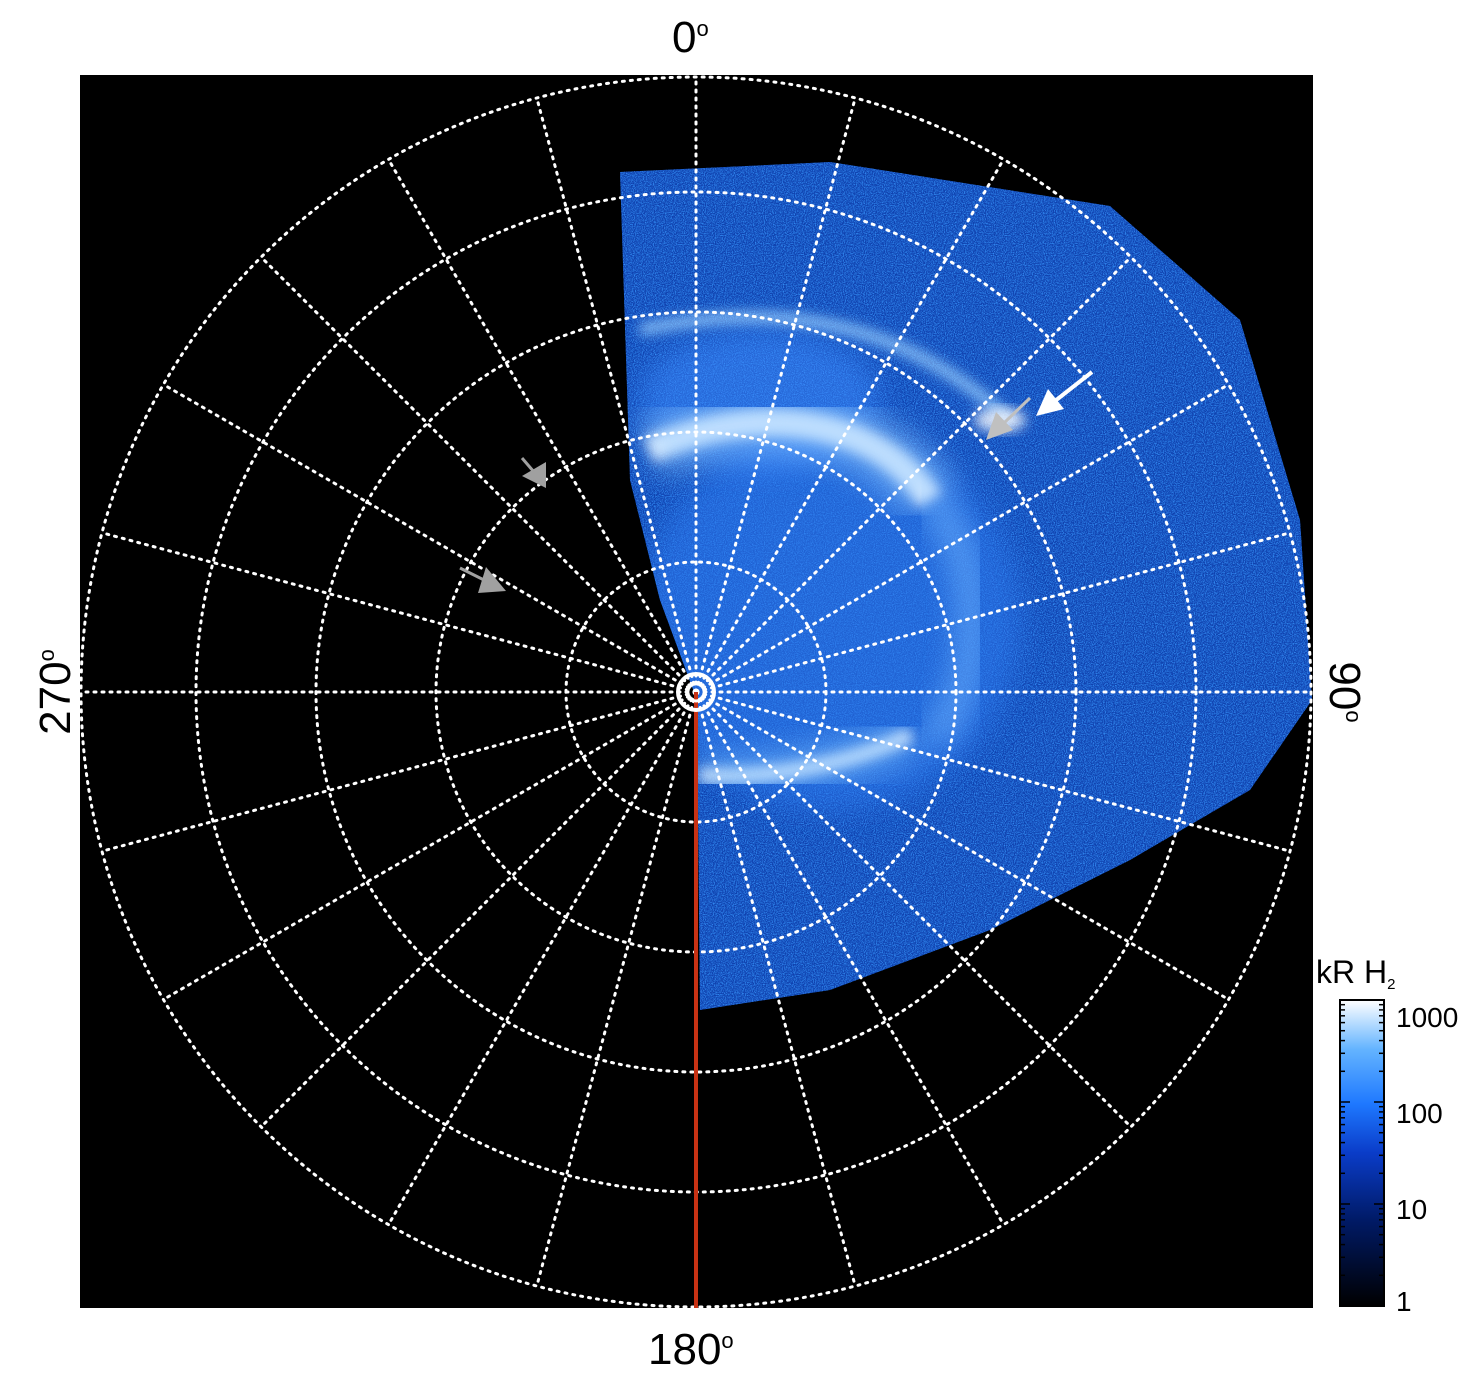 This screenshot has height=1389, width=1481. I want to click on angle-label-270: 270o, so click(55, 692).